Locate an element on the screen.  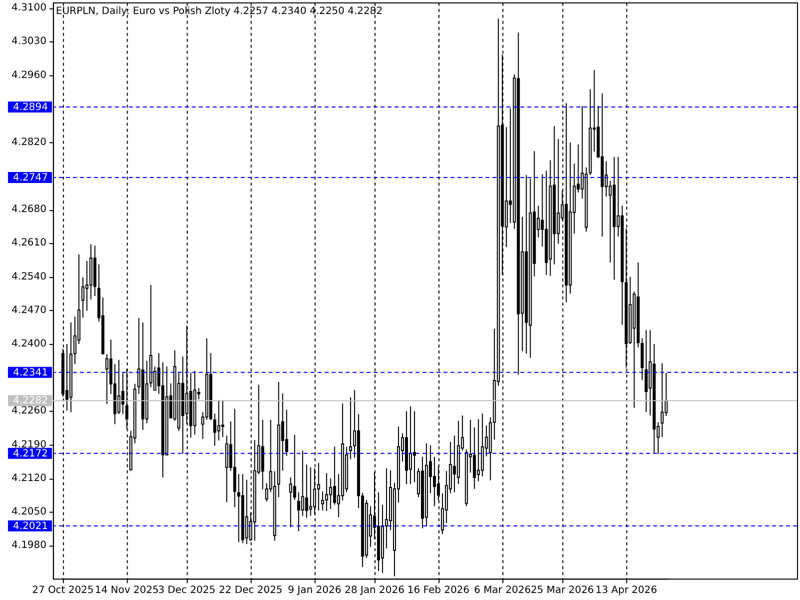
x-tick-label: 14 Nov 2025 is located at coordinates (126, 590).